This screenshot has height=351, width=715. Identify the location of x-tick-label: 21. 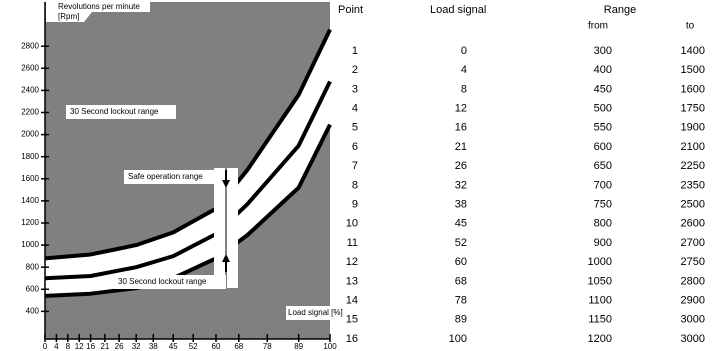
(104, 346).